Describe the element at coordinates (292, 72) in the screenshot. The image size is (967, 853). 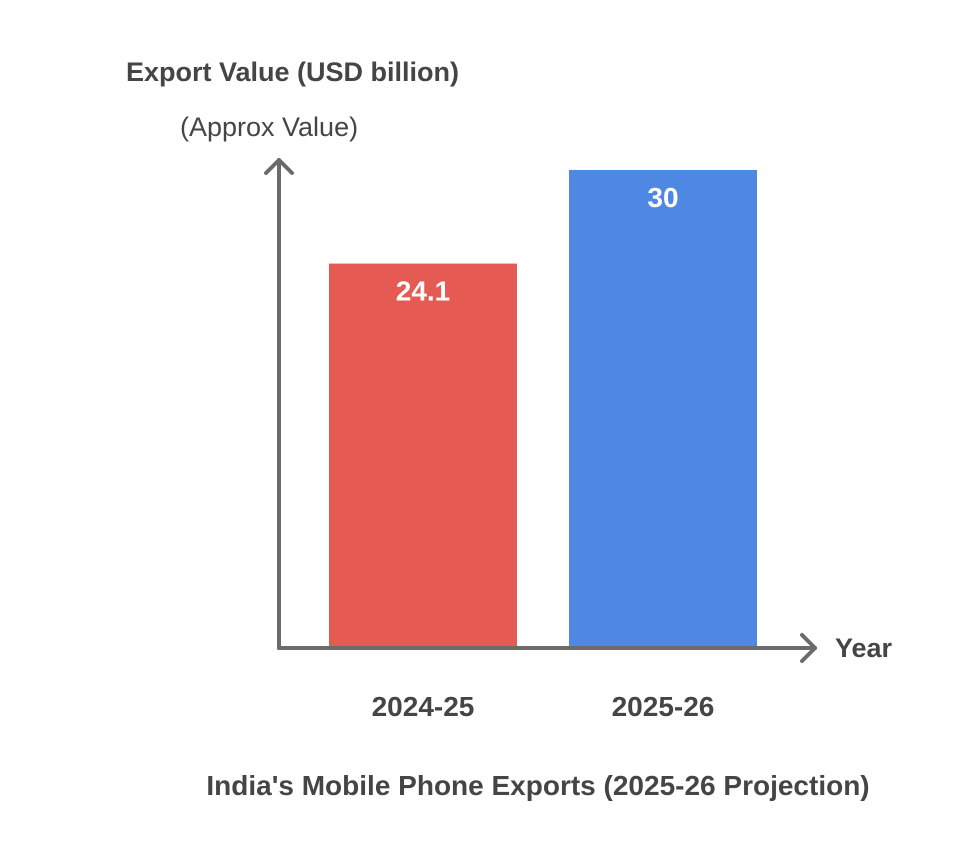
I see `y-axis-label: Export Value (USD billion)` at that location.